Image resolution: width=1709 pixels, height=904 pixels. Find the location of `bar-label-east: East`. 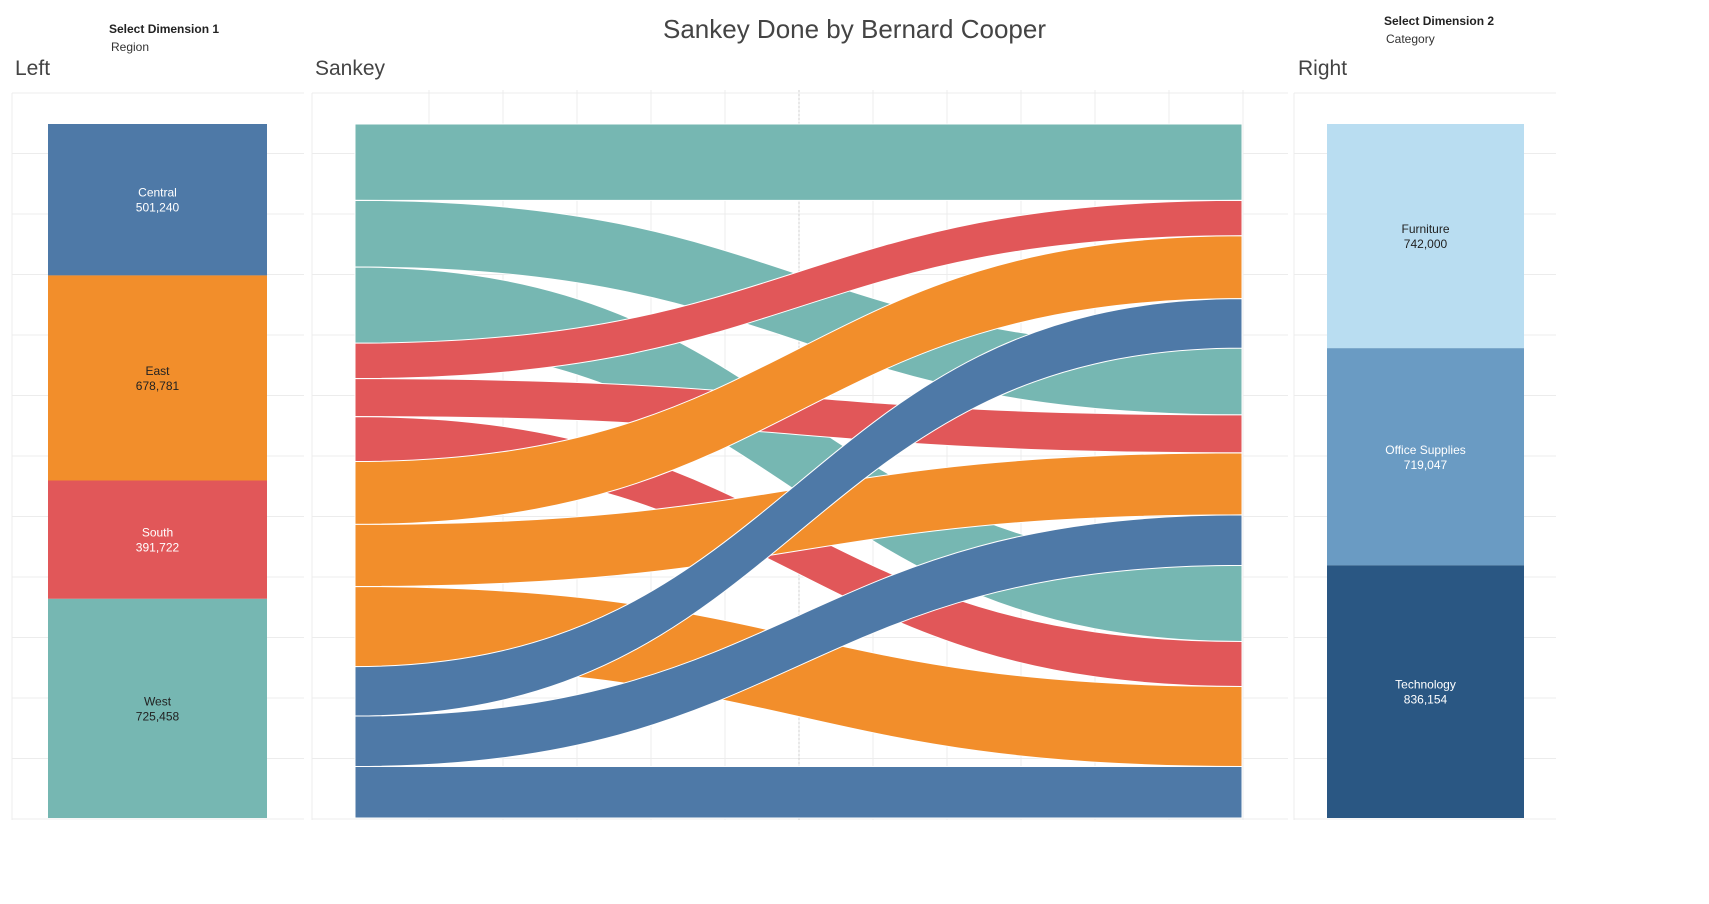

bar-label-east: East is located at coordinates (157, 371).